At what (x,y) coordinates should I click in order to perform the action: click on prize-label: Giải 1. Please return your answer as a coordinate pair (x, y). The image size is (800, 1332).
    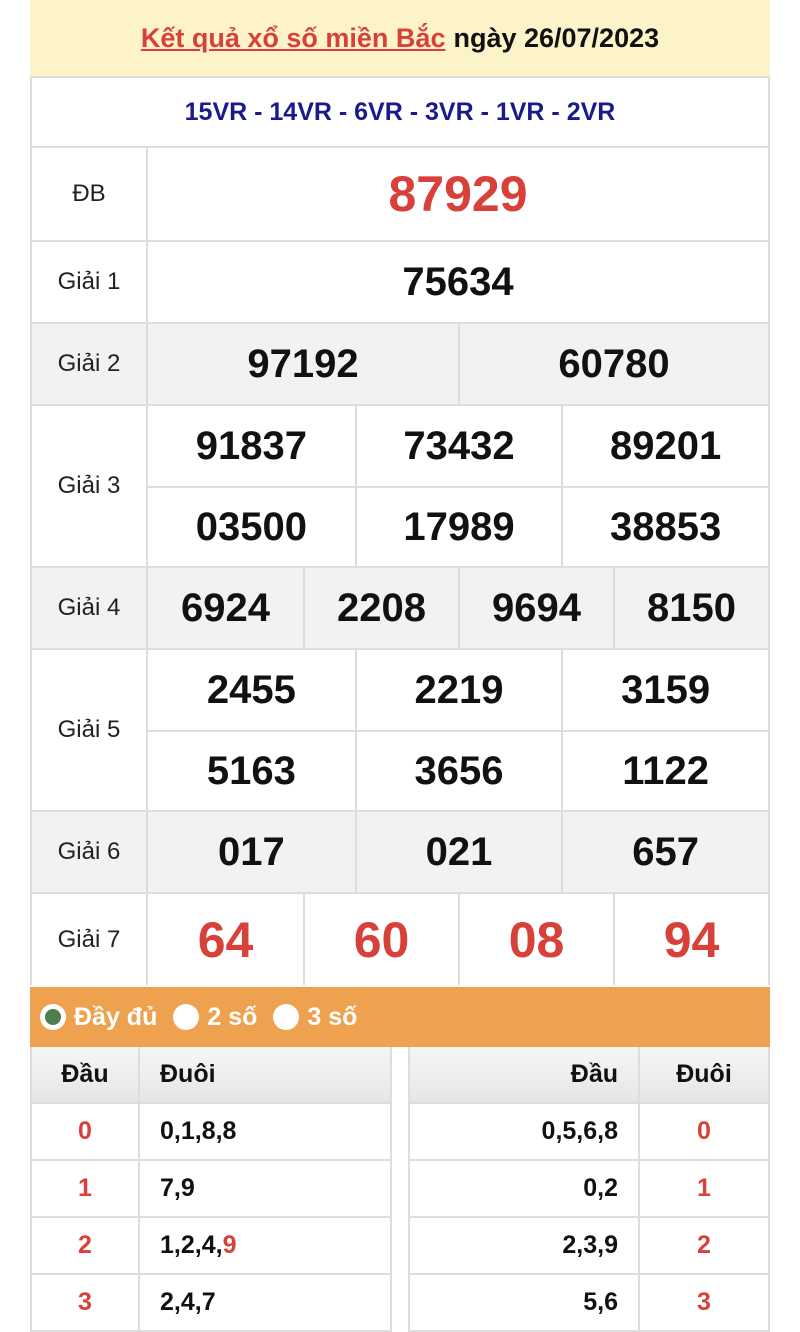
    Looking at the image, I should click on (90, 282).